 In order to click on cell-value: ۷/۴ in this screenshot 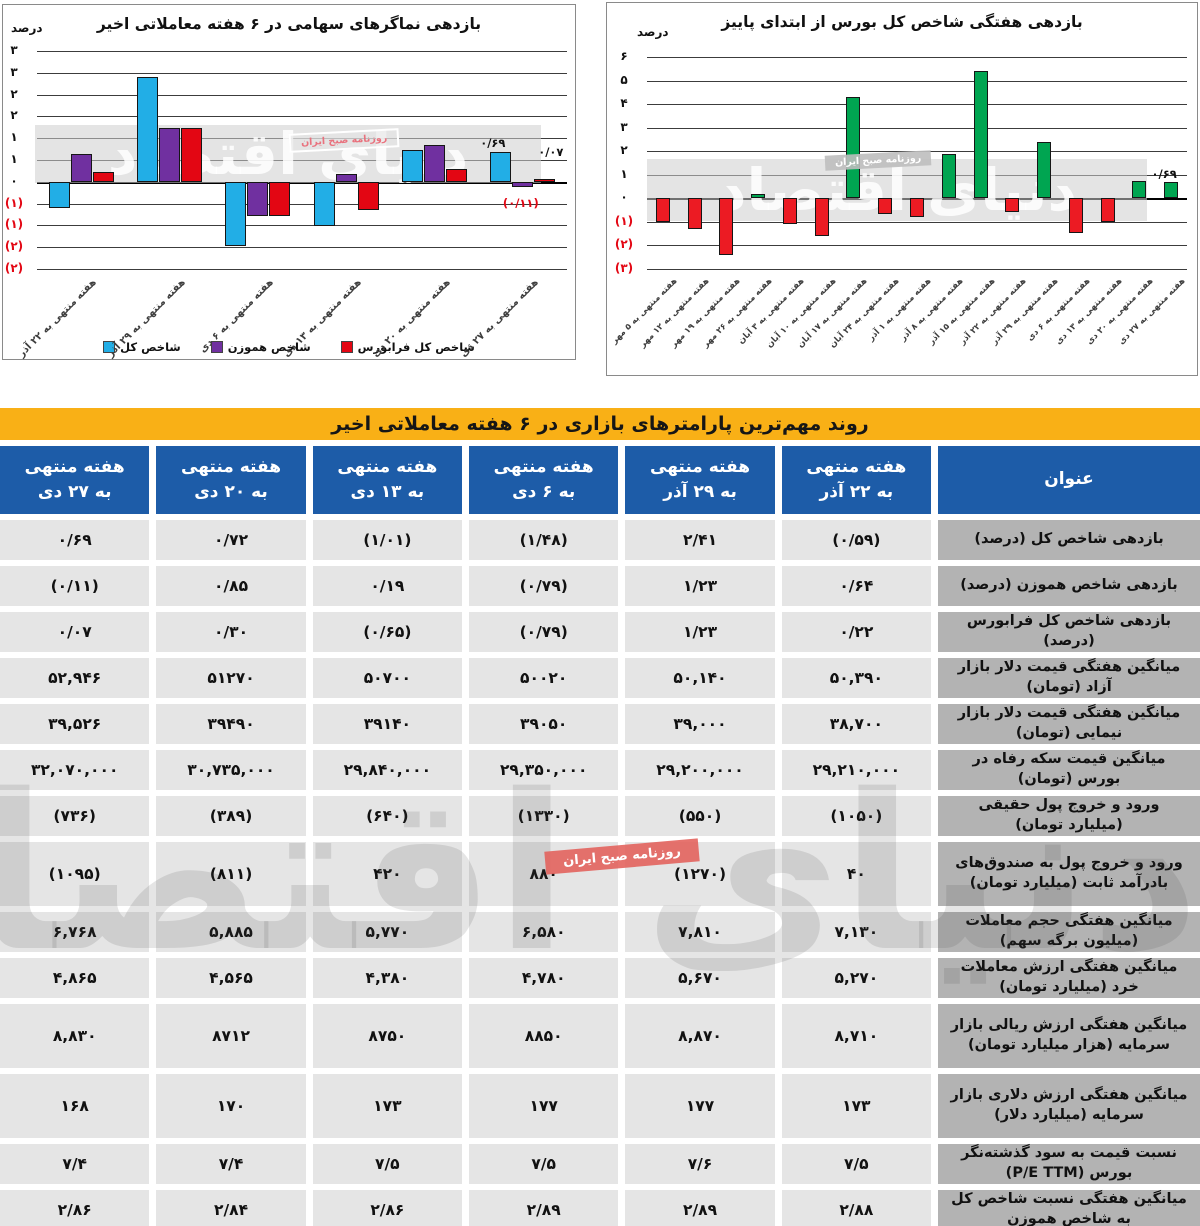, I will do `click(74, 1164)`.